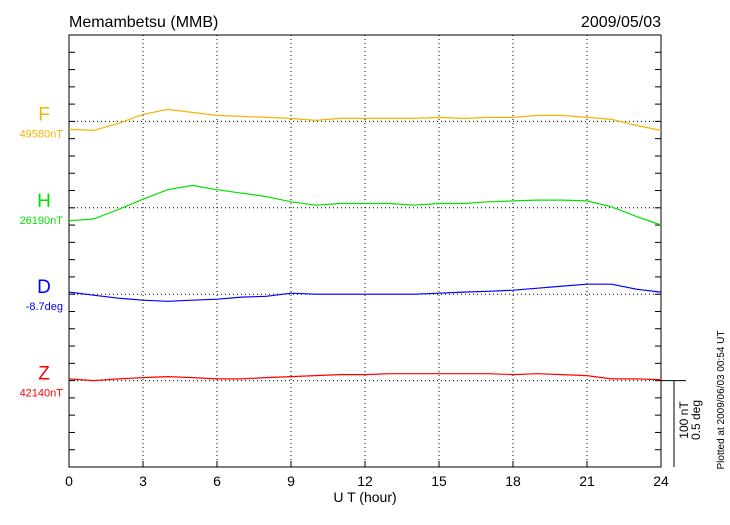  I want to click on series-line-D, so click(365, 292).